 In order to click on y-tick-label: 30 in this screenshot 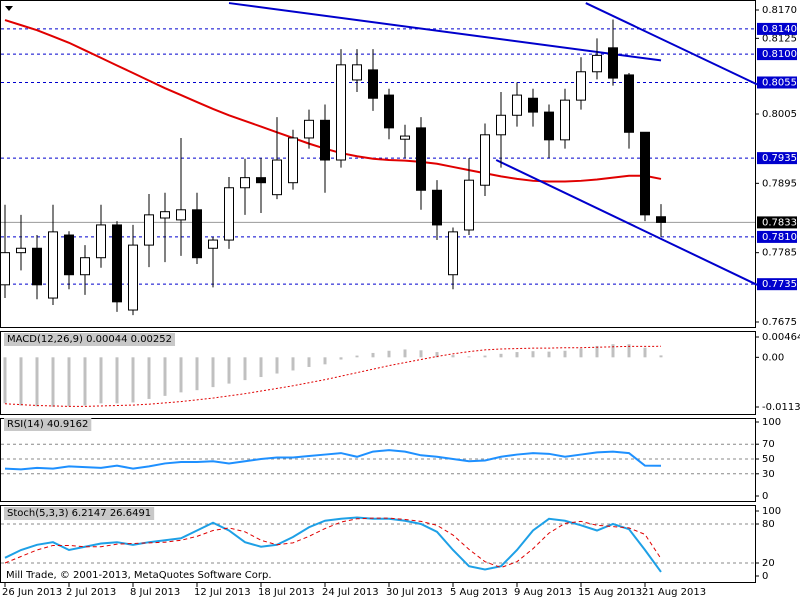, I will do `click(768, 474)`.